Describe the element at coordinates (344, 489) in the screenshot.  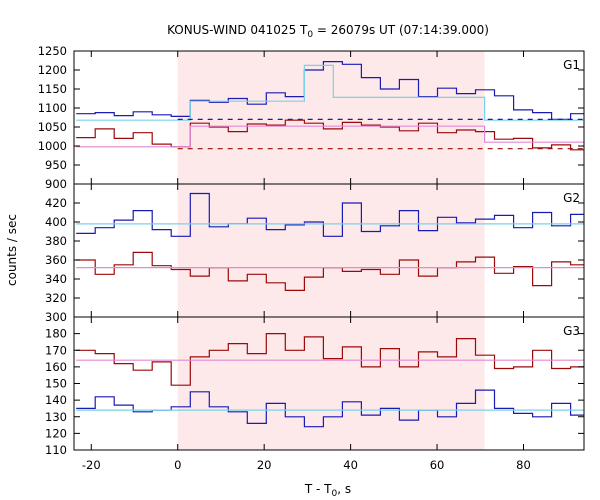
I see `x-axis-label-rest: , s` at that location.